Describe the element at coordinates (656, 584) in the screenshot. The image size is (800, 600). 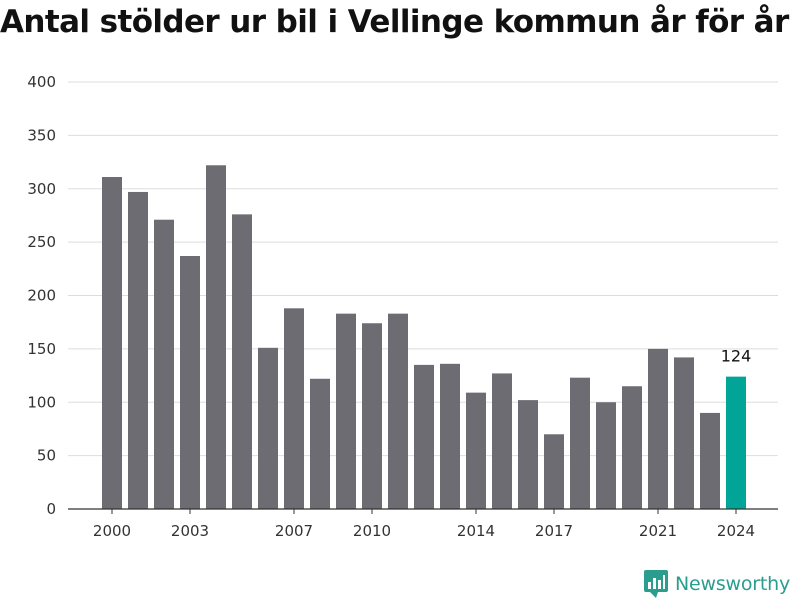
I see `newsworthy-chart-icon` at that location.